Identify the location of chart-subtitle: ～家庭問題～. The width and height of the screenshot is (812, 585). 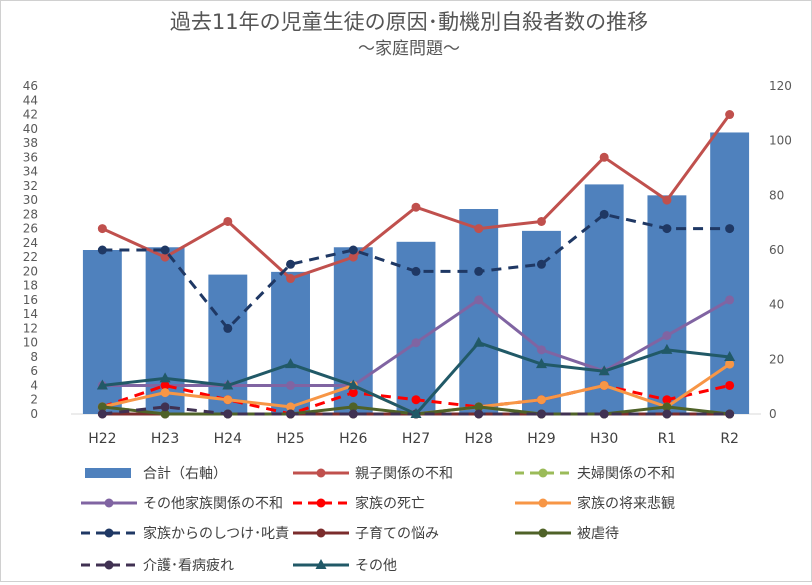
(409, 49).